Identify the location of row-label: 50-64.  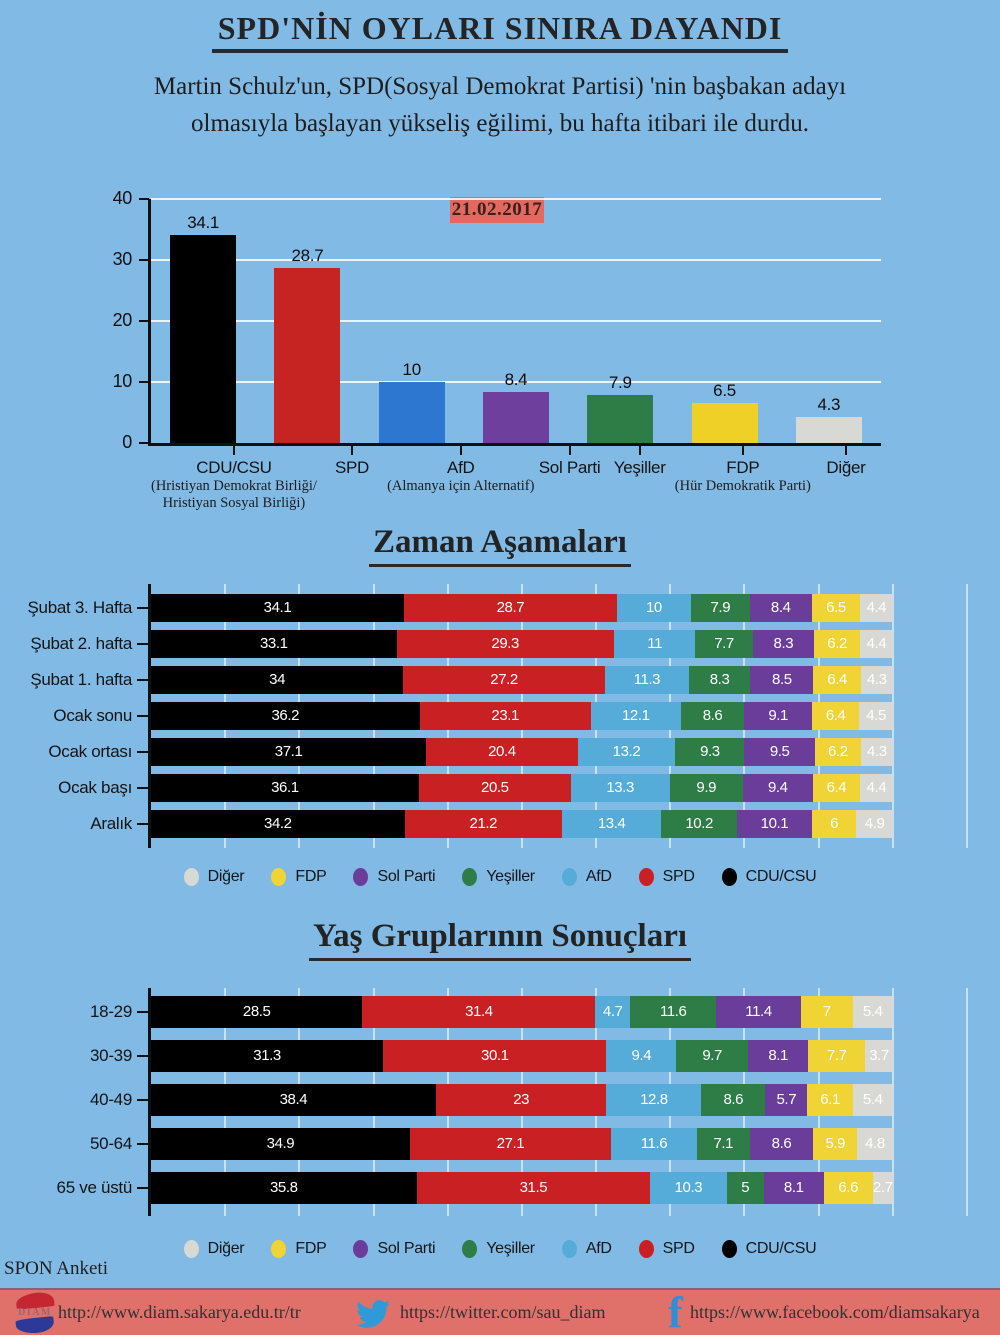
(111, 1143).